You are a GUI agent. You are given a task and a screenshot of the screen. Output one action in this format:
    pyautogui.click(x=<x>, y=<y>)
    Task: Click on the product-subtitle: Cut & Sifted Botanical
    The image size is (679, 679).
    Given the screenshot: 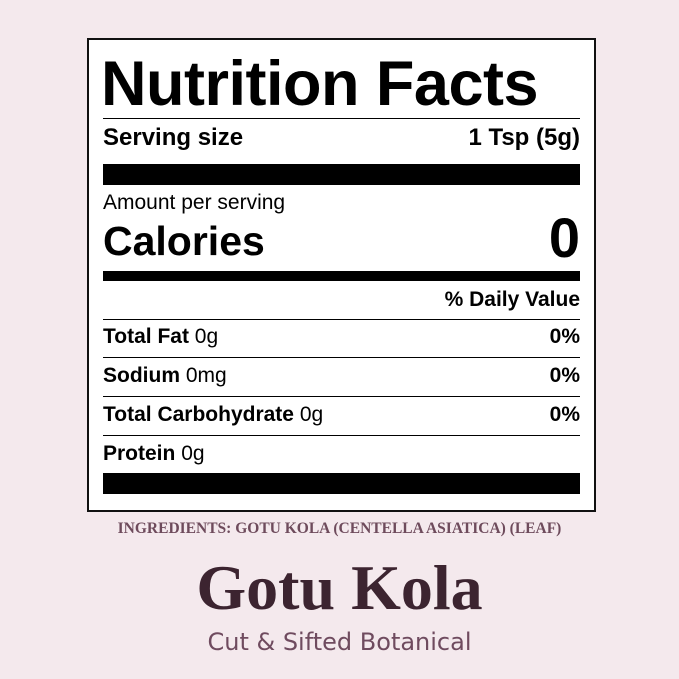 What is the action you would take?
    pyautogui.click(x=339, y=642)
    